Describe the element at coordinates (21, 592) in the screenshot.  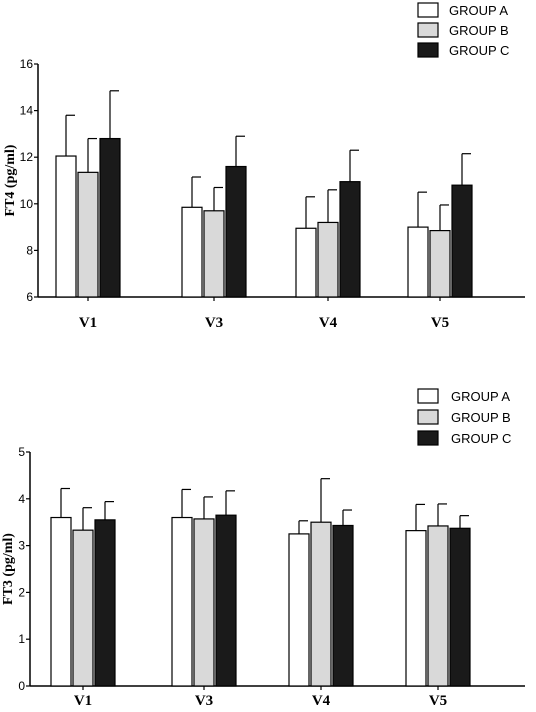
I see `y-tick-label: 2` at that location.